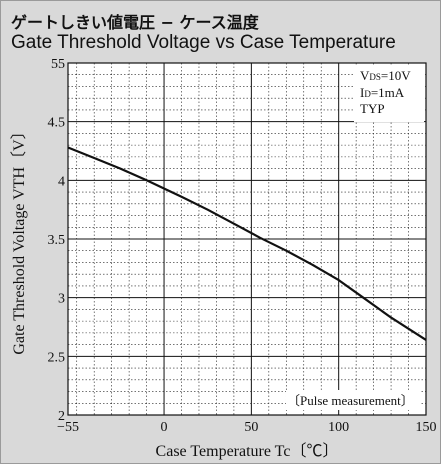 Image resolution: width=441 pixels, height=464 pixels. I want to click on x-tick-label: 50, so click(251, 427).